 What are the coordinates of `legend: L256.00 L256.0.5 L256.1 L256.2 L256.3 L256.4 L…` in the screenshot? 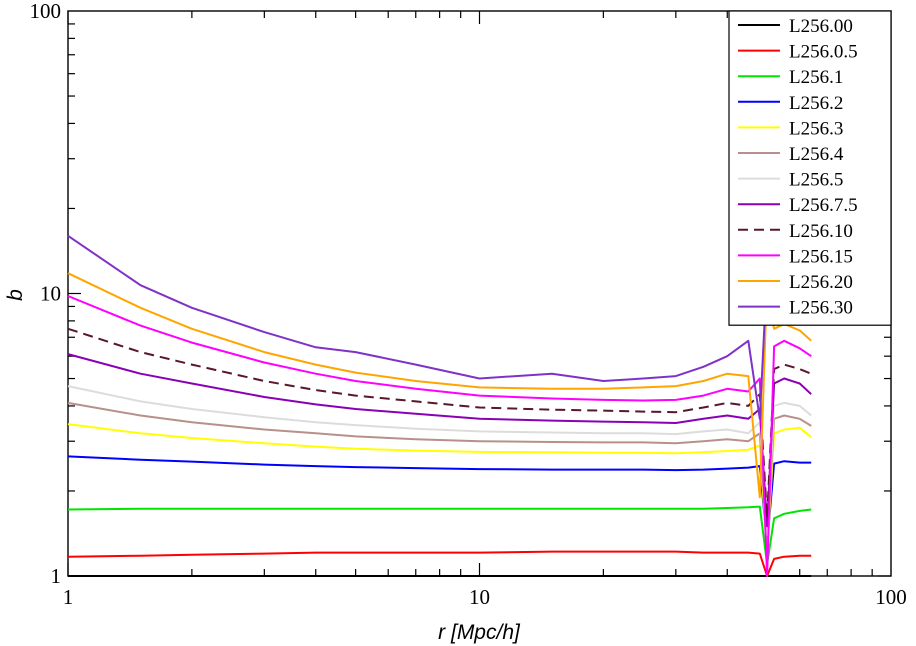 It's located at (810, 168).